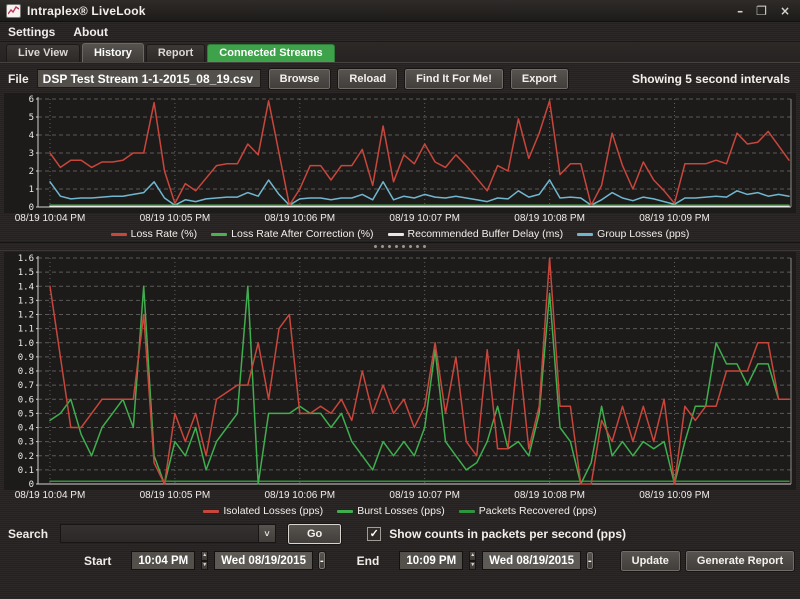 The width and height of the screenshot is (800, 599). I want to click on svg-text: 0.9, so click(26, 358).